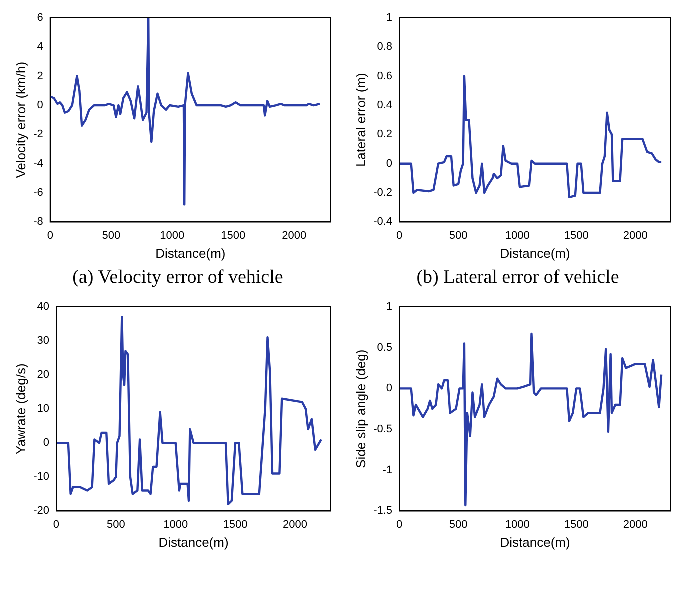  What do you see at coordinates (20, 409) in the screenshot?
I see `y-axis-title: Yawrate (deg/s)` at bounding box center [20, 409].